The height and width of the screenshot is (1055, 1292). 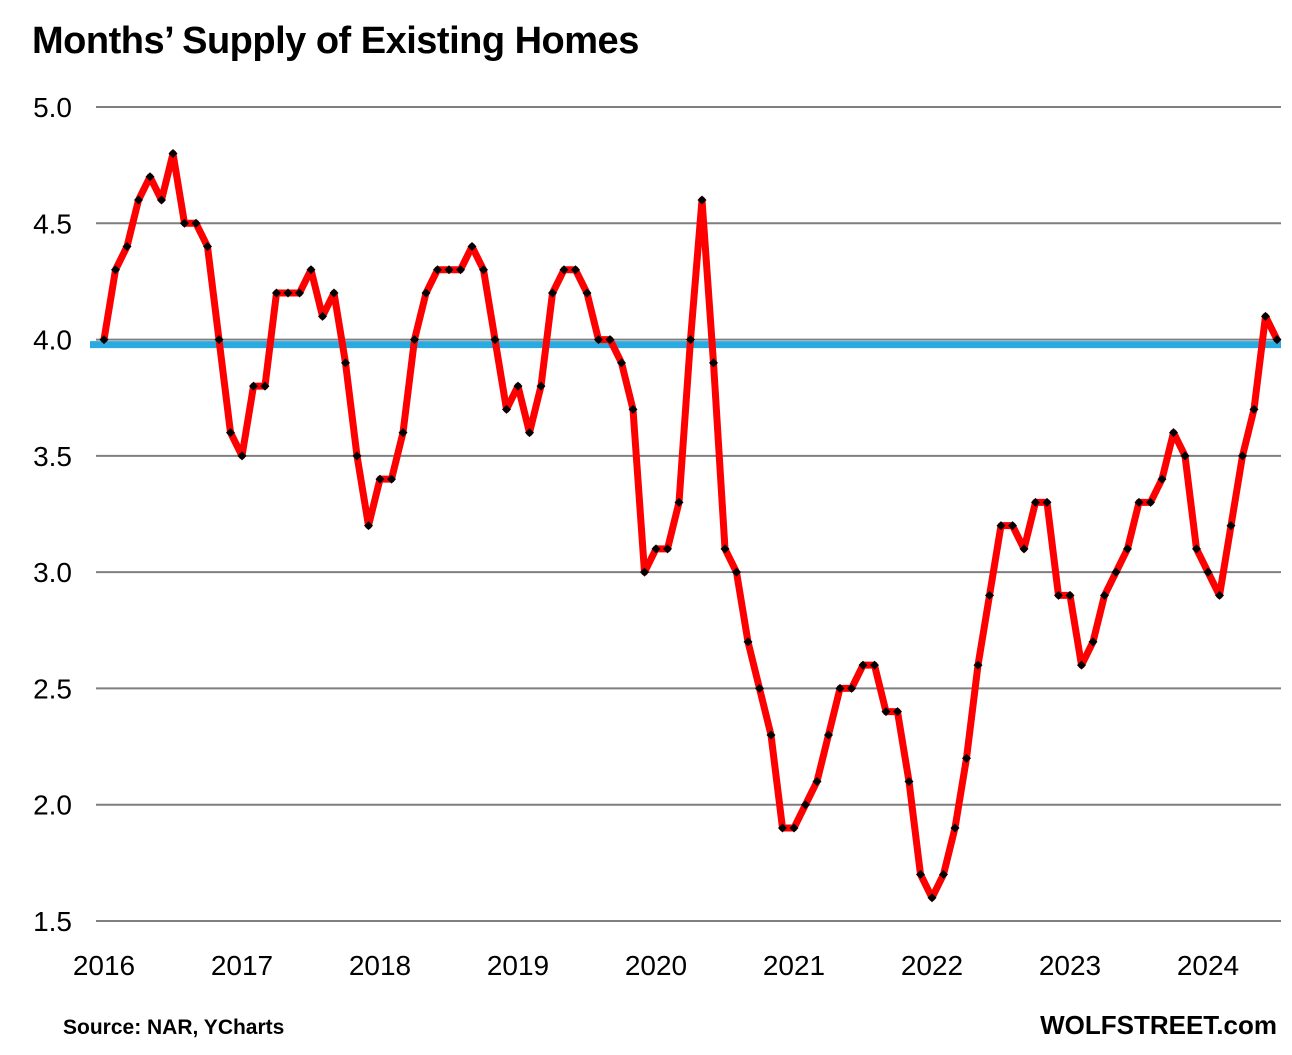 What do you see at coordinates (1070, 965) in the screenshot?
I see `x-tick-label: 2023` at bounding box center [1070, 965].